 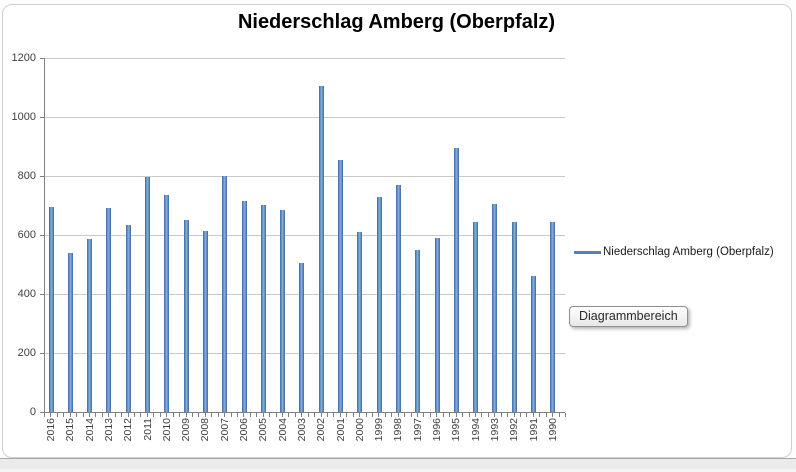 What do you see at coordinates (398, 298) in the screenshot?
I see `bar-1998` at bounding box center [398, 298].